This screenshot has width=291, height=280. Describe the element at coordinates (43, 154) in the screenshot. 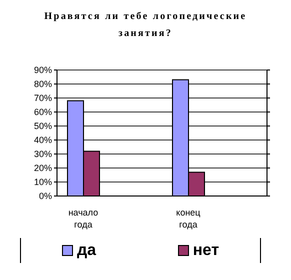

I see `y-tick-label: 30%` at that location.